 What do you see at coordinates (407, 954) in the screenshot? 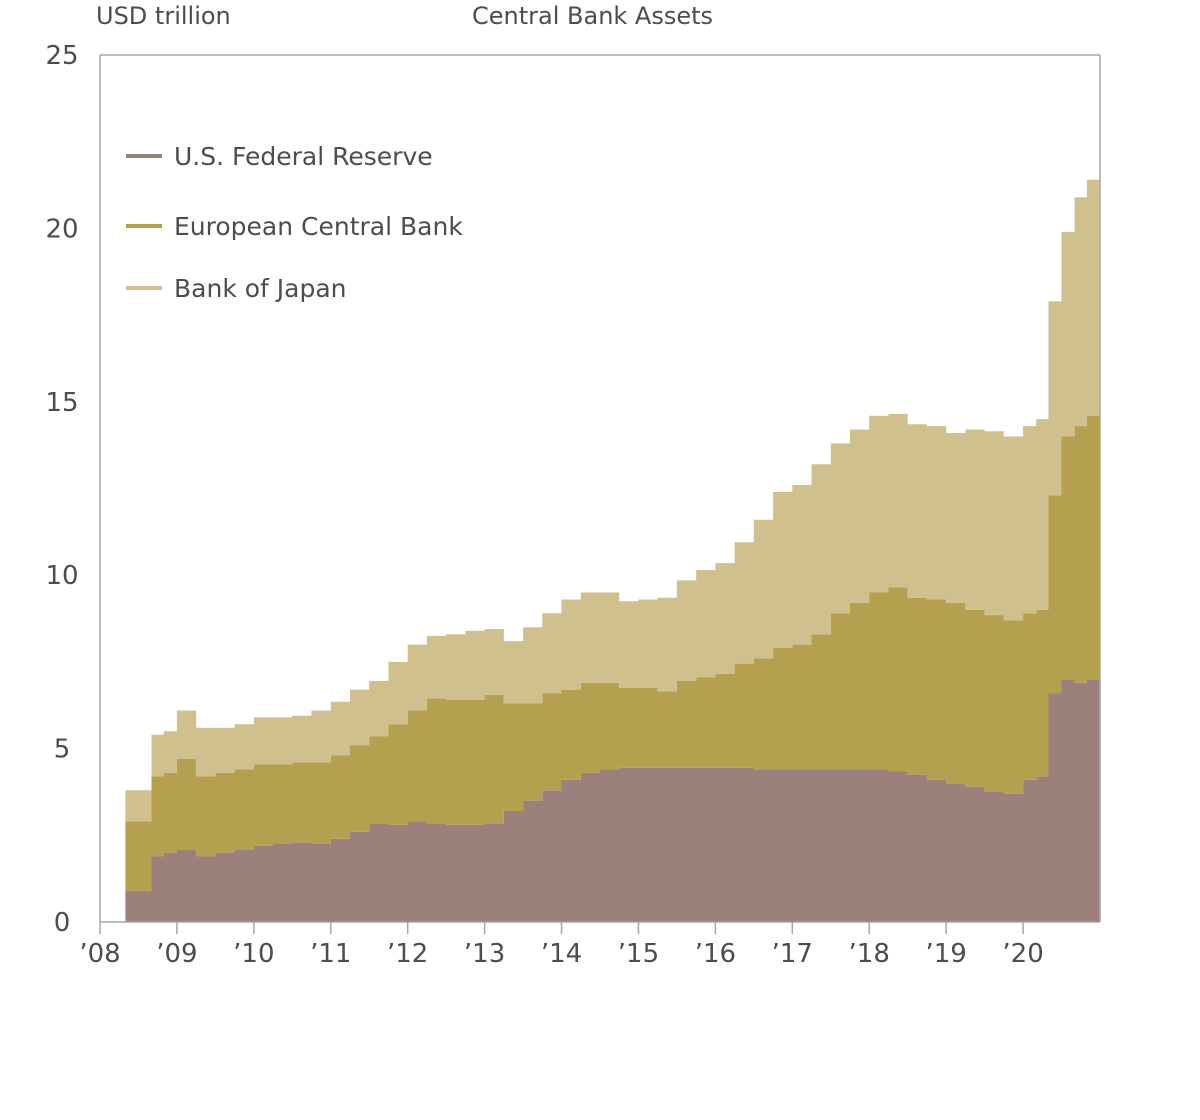
I see `x-tick-label: ’12` at bounding box center [407, 954].